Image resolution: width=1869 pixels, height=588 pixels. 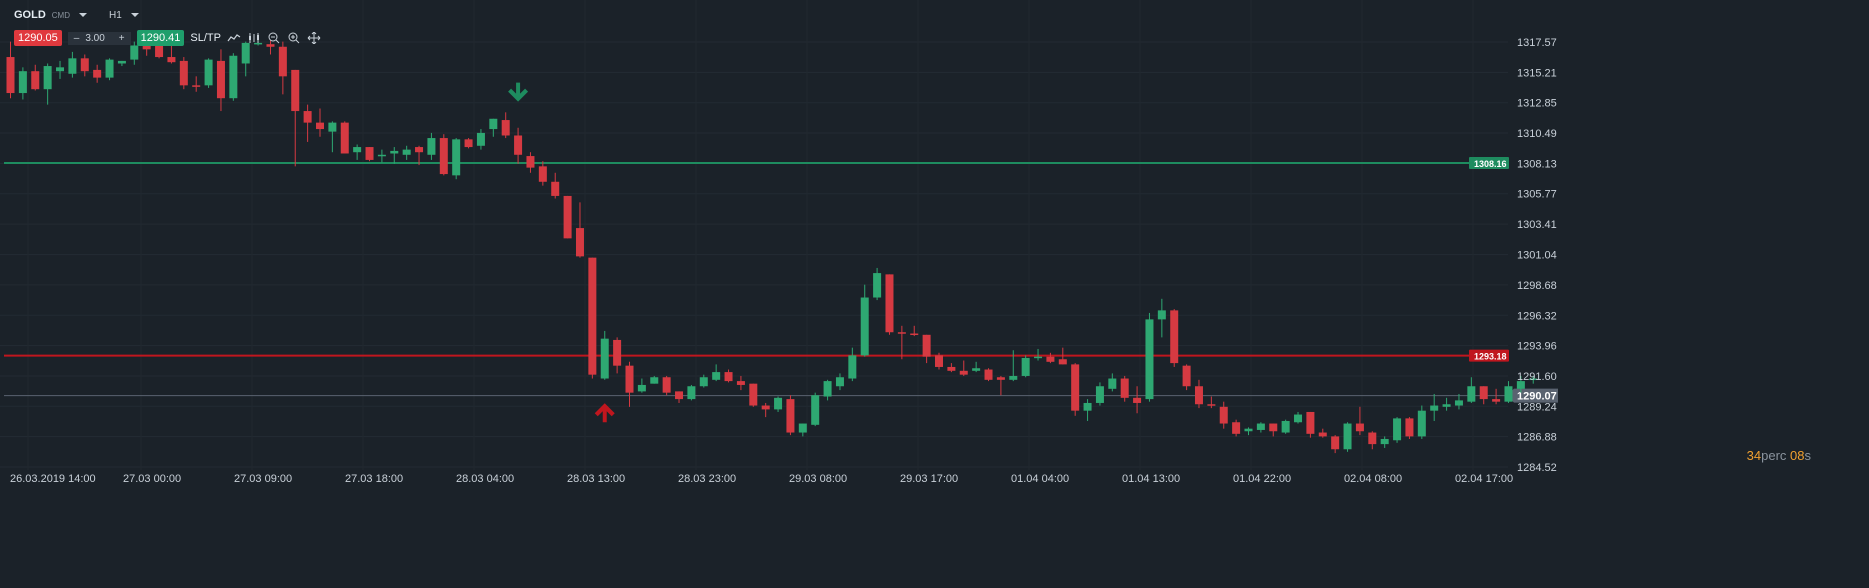 What do you see at coordinates (294, 38) in the screenshot?
I see `zoom-in-icon` at bounding box center [294, 38].